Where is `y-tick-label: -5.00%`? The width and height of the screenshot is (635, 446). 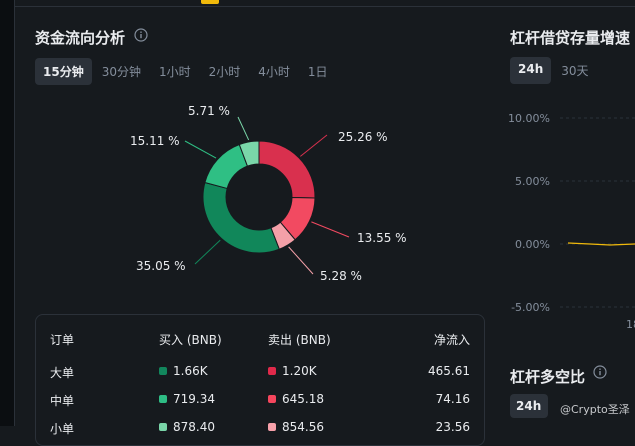
y-tick-label: -5.00% is located at coordinates (530, 307).